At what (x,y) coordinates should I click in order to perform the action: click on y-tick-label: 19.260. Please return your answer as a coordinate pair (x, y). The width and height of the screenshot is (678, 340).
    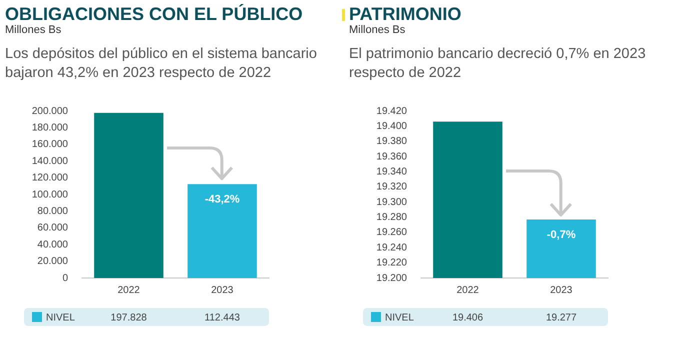
    Looking at the image, I should click on (392, 232).